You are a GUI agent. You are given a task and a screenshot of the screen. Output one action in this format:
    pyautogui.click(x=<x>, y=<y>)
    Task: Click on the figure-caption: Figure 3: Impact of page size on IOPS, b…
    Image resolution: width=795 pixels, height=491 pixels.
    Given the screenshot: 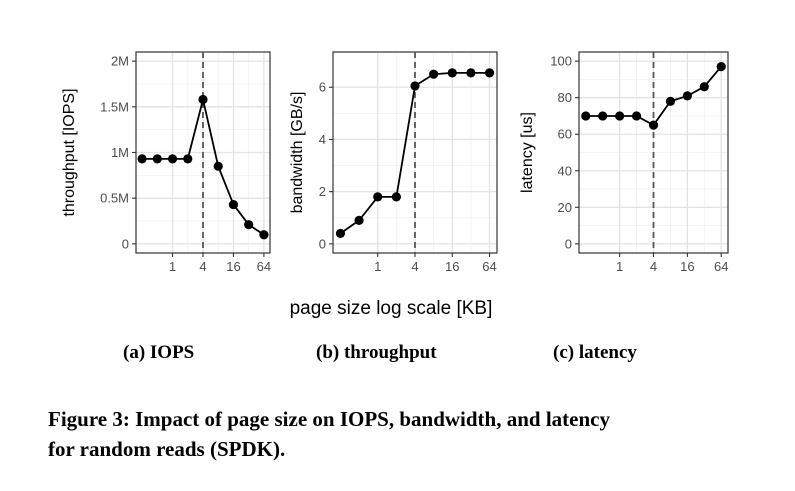 What is the action you would take?
    pyautogui.click(x=408, y=434)
    